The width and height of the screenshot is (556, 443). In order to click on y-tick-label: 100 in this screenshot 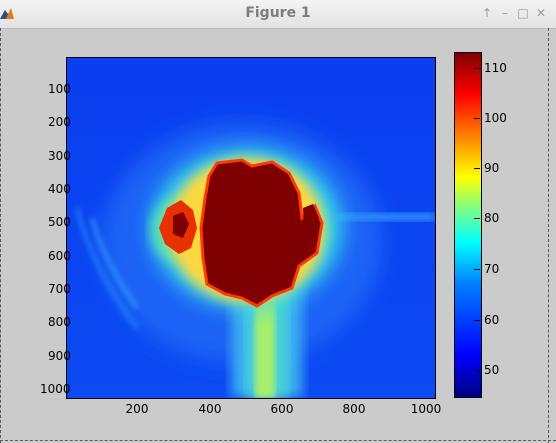, I will do `click(59, 89)`.